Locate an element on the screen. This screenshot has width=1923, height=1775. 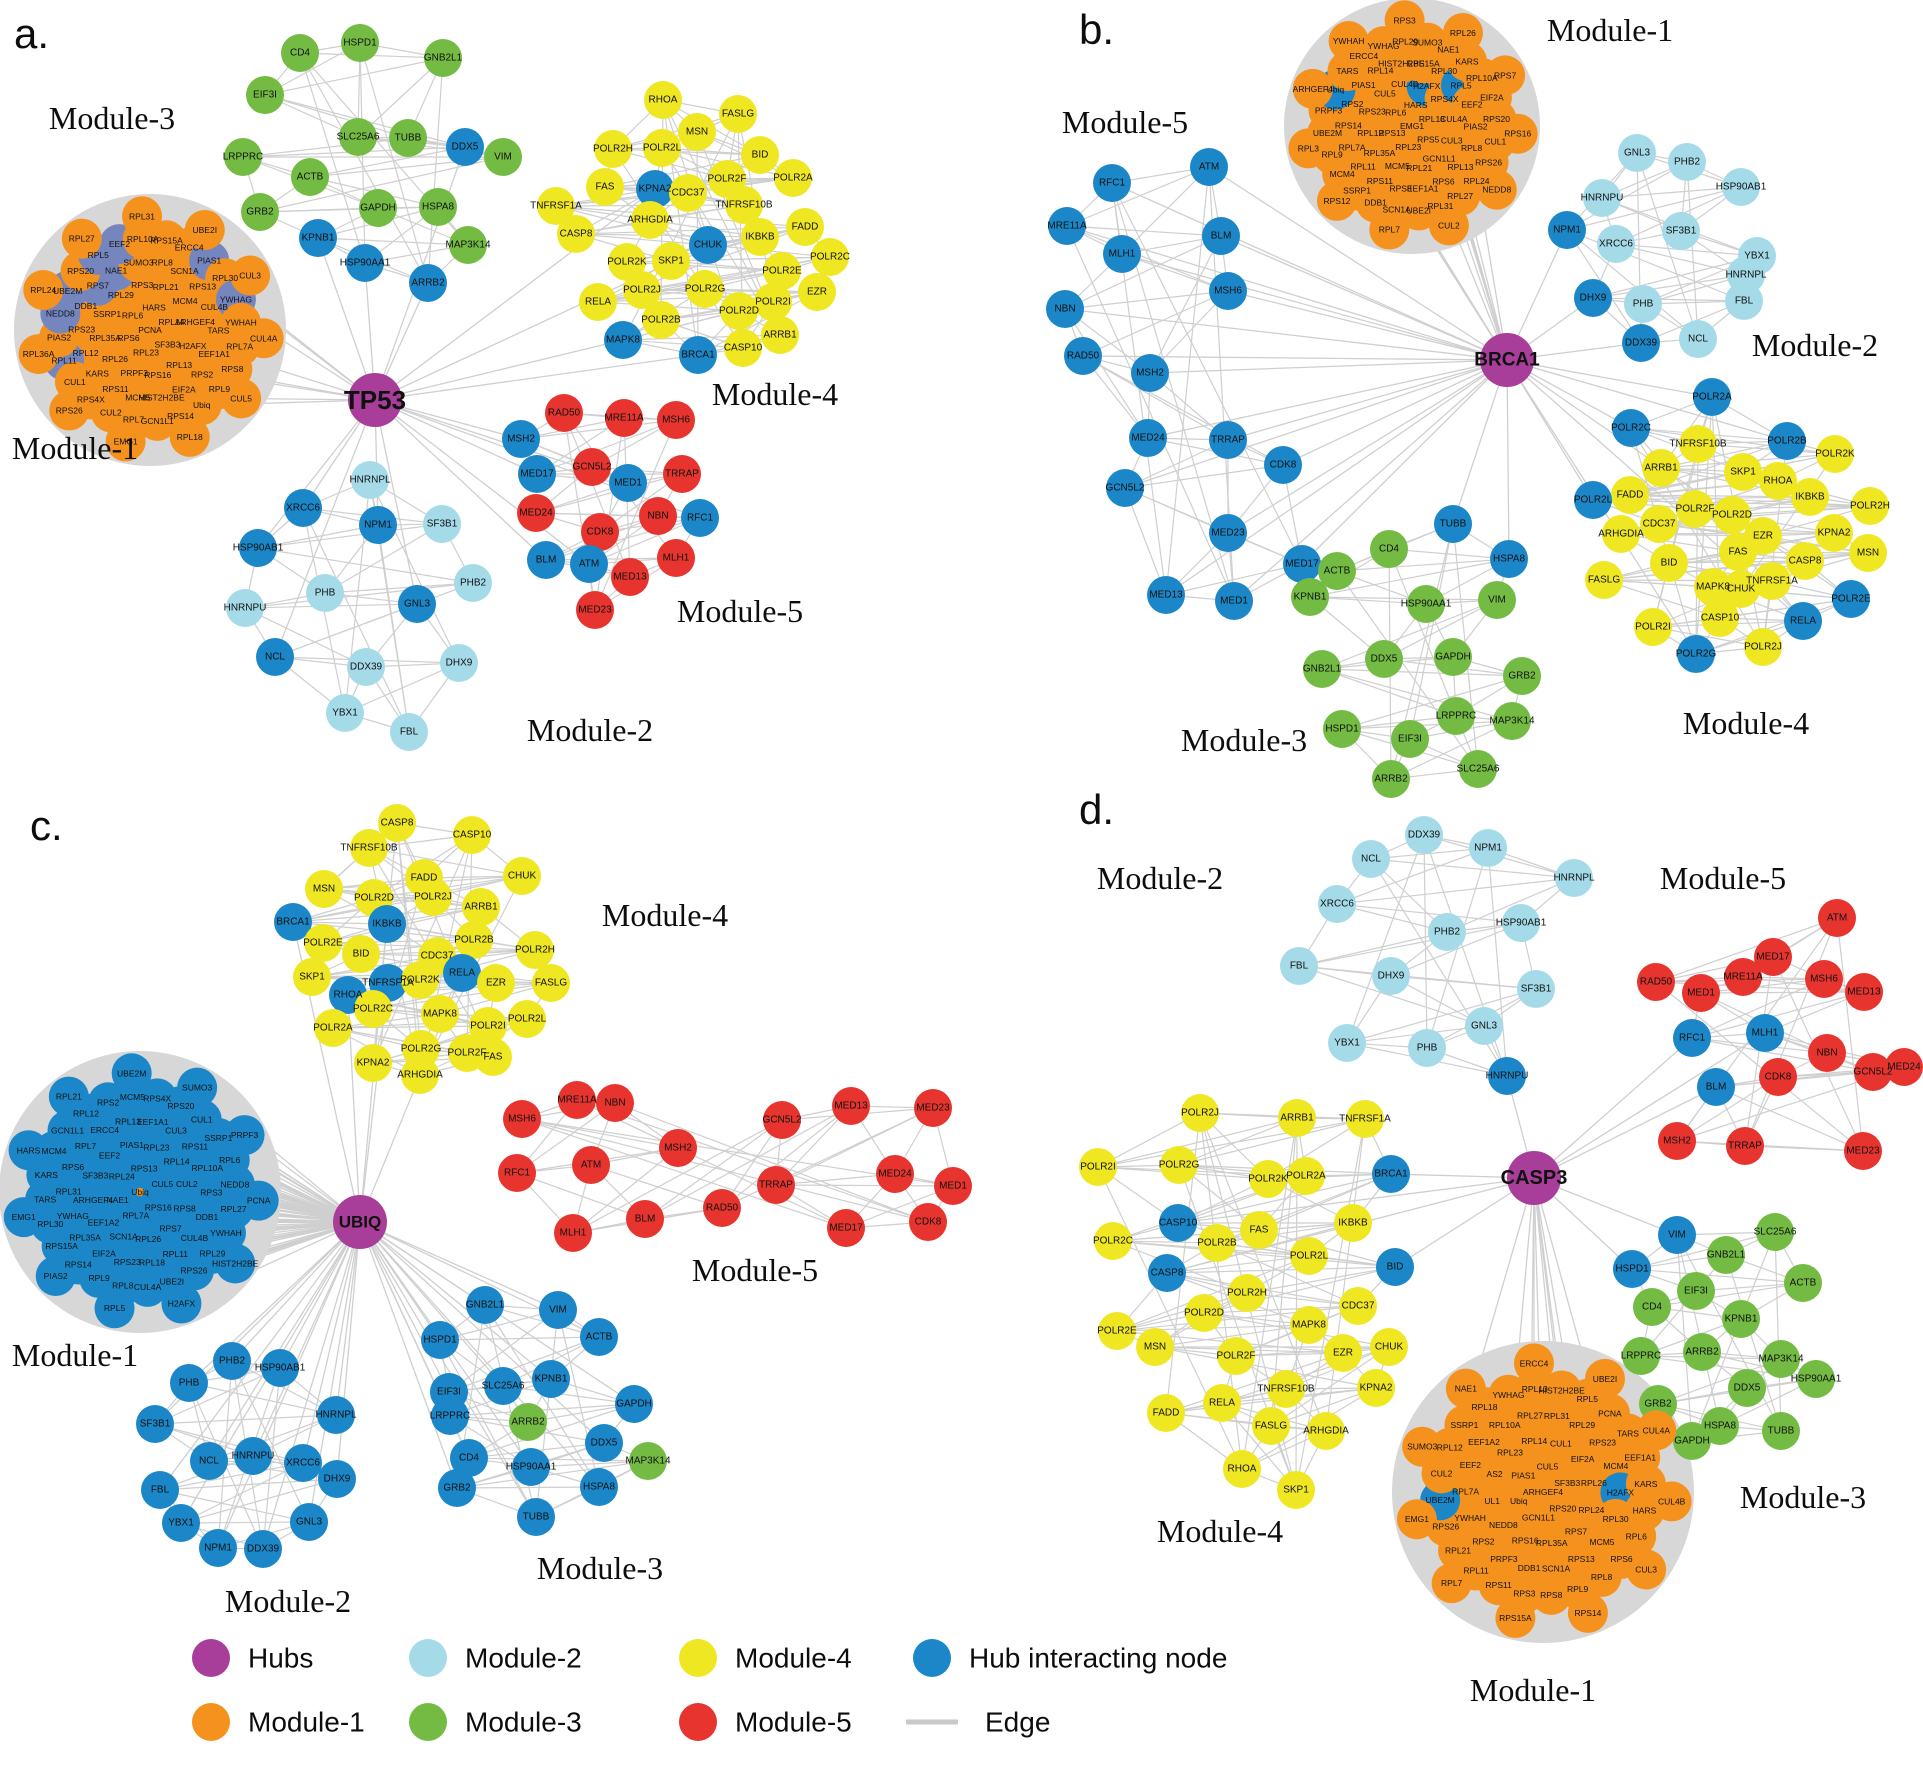
node-ACTB is located at coordinates (1803, 1283).